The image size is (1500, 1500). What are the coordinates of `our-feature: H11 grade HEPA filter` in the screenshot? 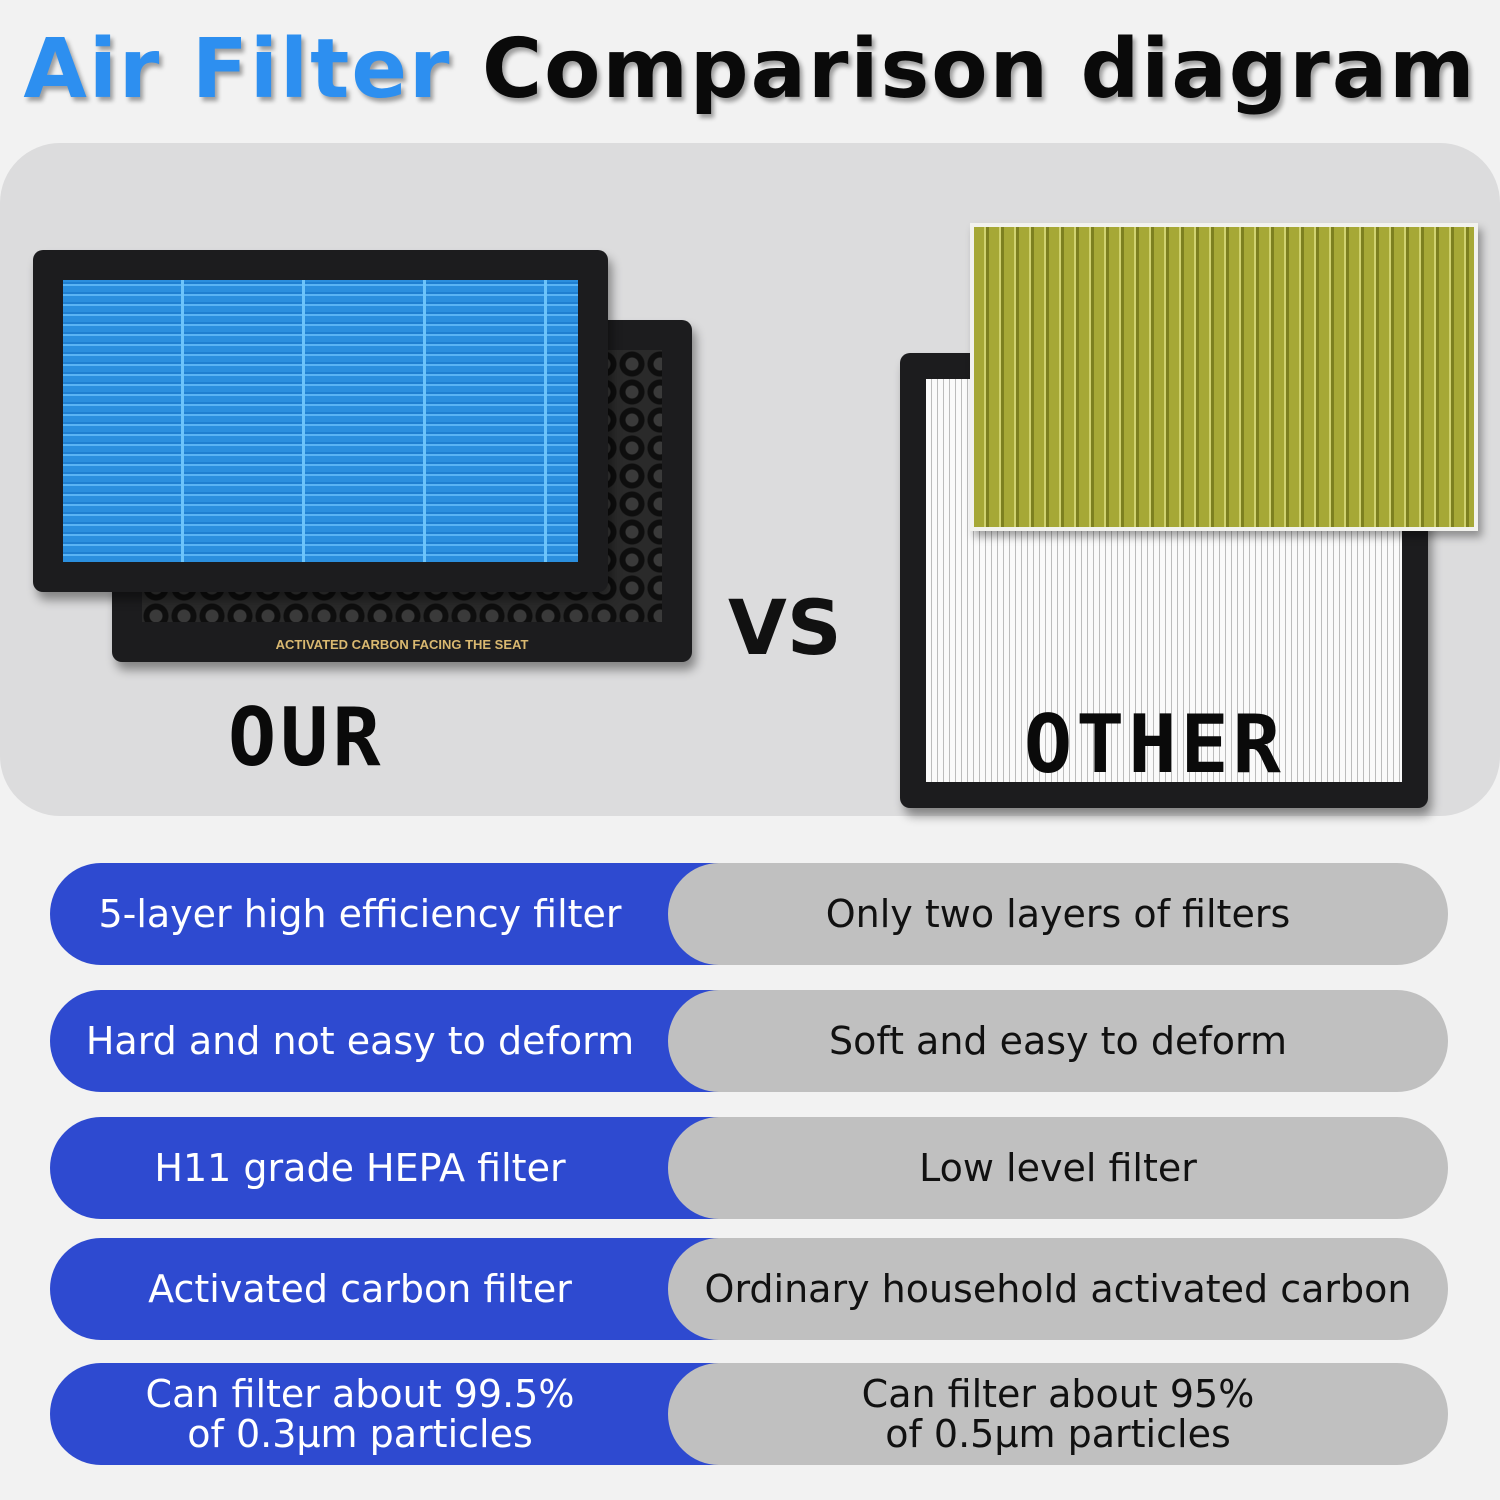 It's located at (390, 1168).